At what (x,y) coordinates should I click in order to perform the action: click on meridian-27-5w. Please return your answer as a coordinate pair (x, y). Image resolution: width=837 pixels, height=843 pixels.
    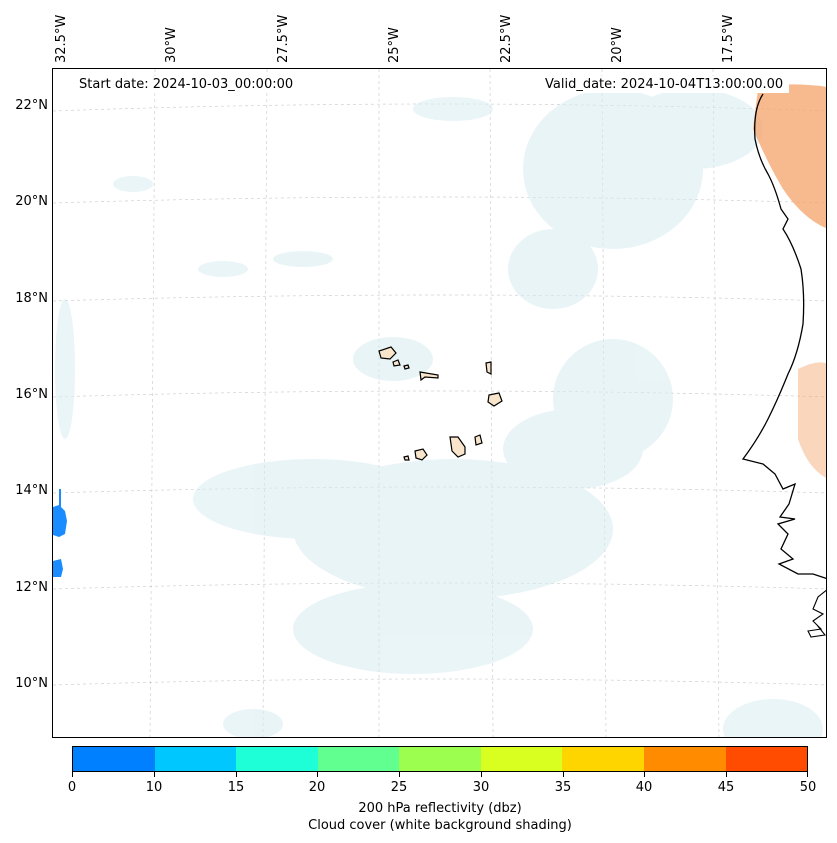
    Looking at the image, I should click on (265, 403).